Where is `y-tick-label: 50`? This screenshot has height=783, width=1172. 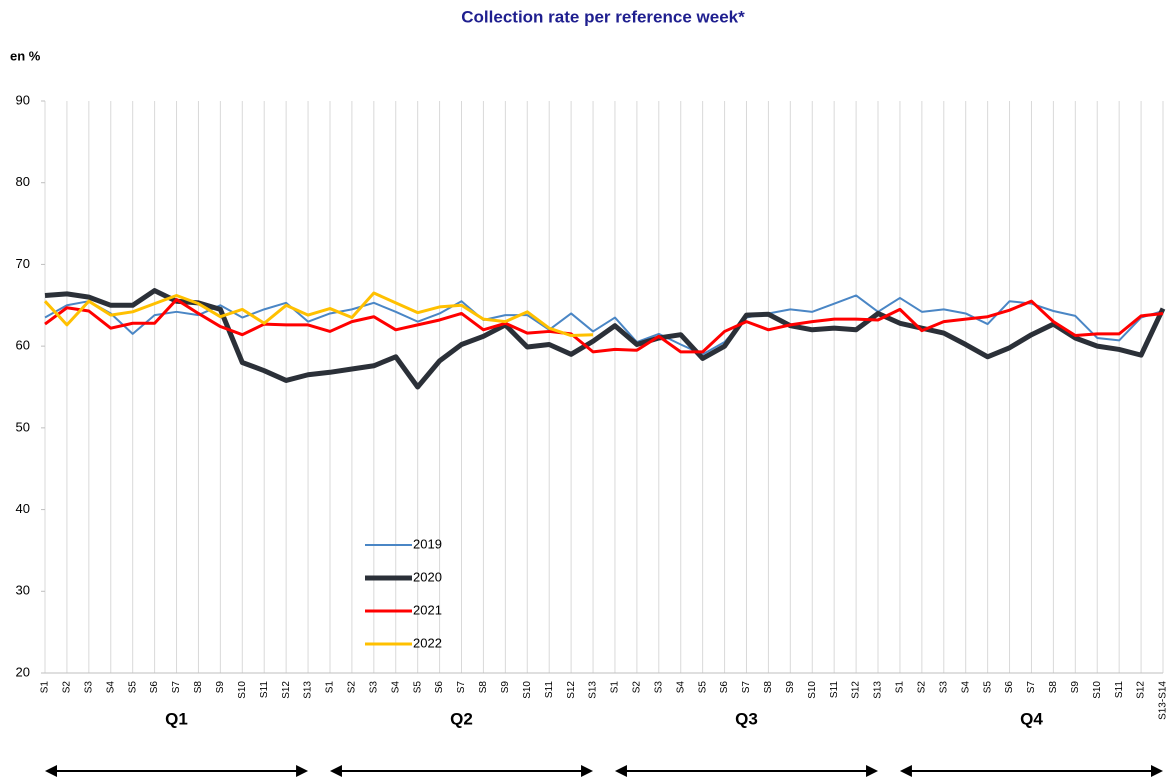 y-tick-label: 50 is located at coordinates (23, 426).